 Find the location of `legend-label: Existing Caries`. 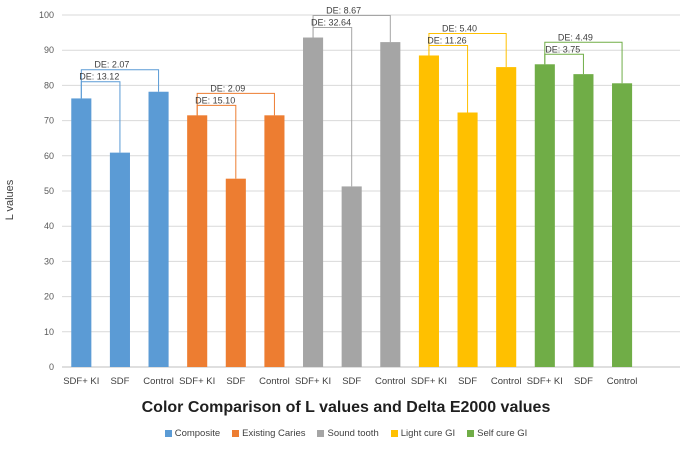

legend-label: Existing Caries is located at coordinates (274, 433).